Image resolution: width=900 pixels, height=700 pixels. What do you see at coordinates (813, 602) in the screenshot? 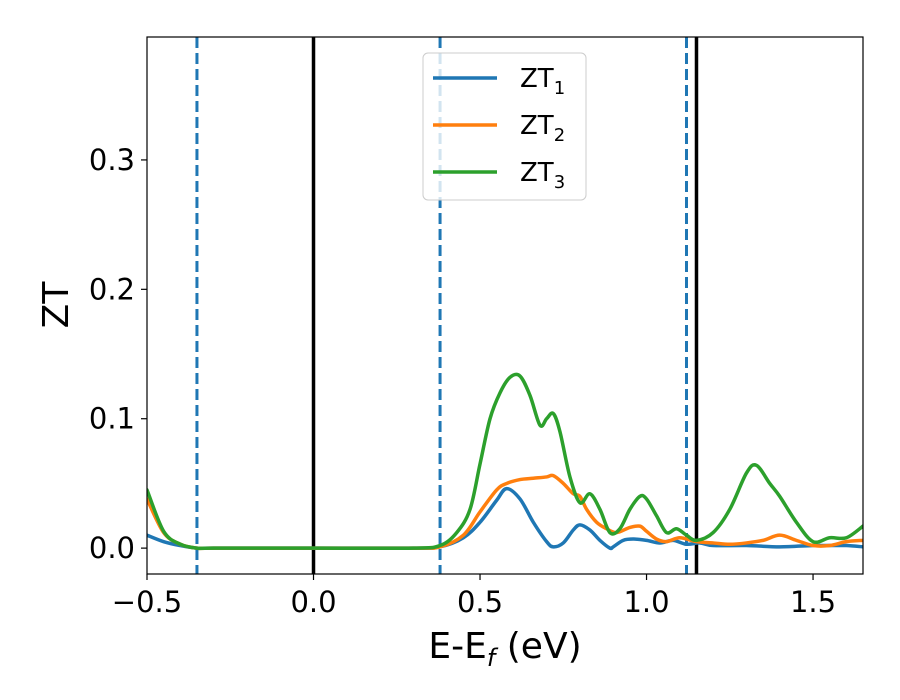
I see `x-tick-label: 1.5` at bounding box center [813, 602].